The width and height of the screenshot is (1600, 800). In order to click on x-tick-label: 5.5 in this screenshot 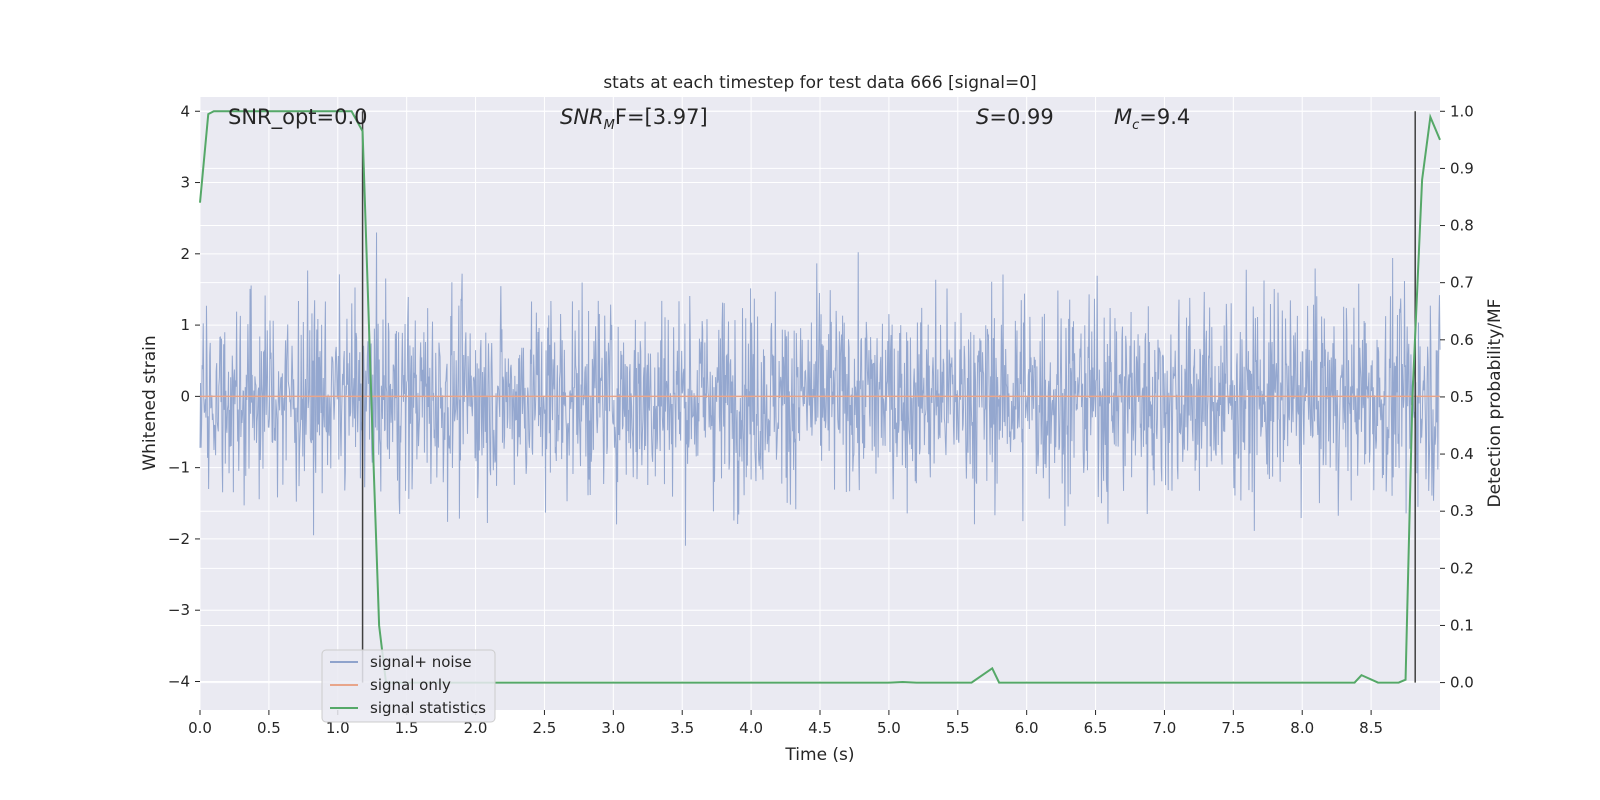, I will do `click(958, 728)`.